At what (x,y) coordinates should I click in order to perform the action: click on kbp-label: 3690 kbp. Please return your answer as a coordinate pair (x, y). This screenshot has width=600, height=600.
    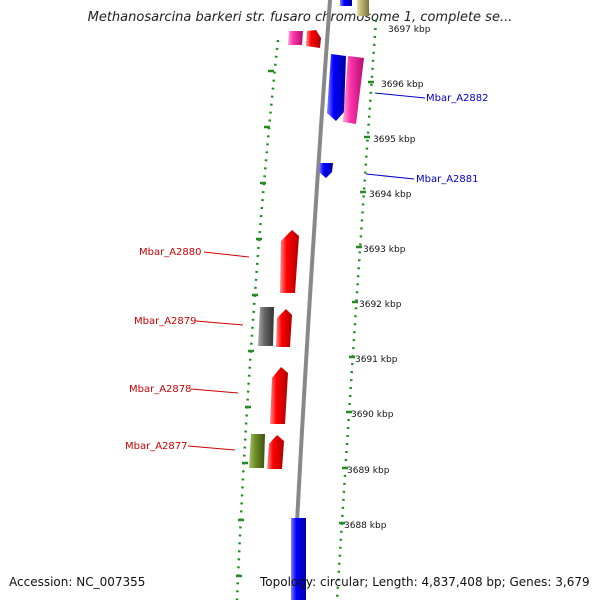
    Looking at the image, I should click on (372, 415).